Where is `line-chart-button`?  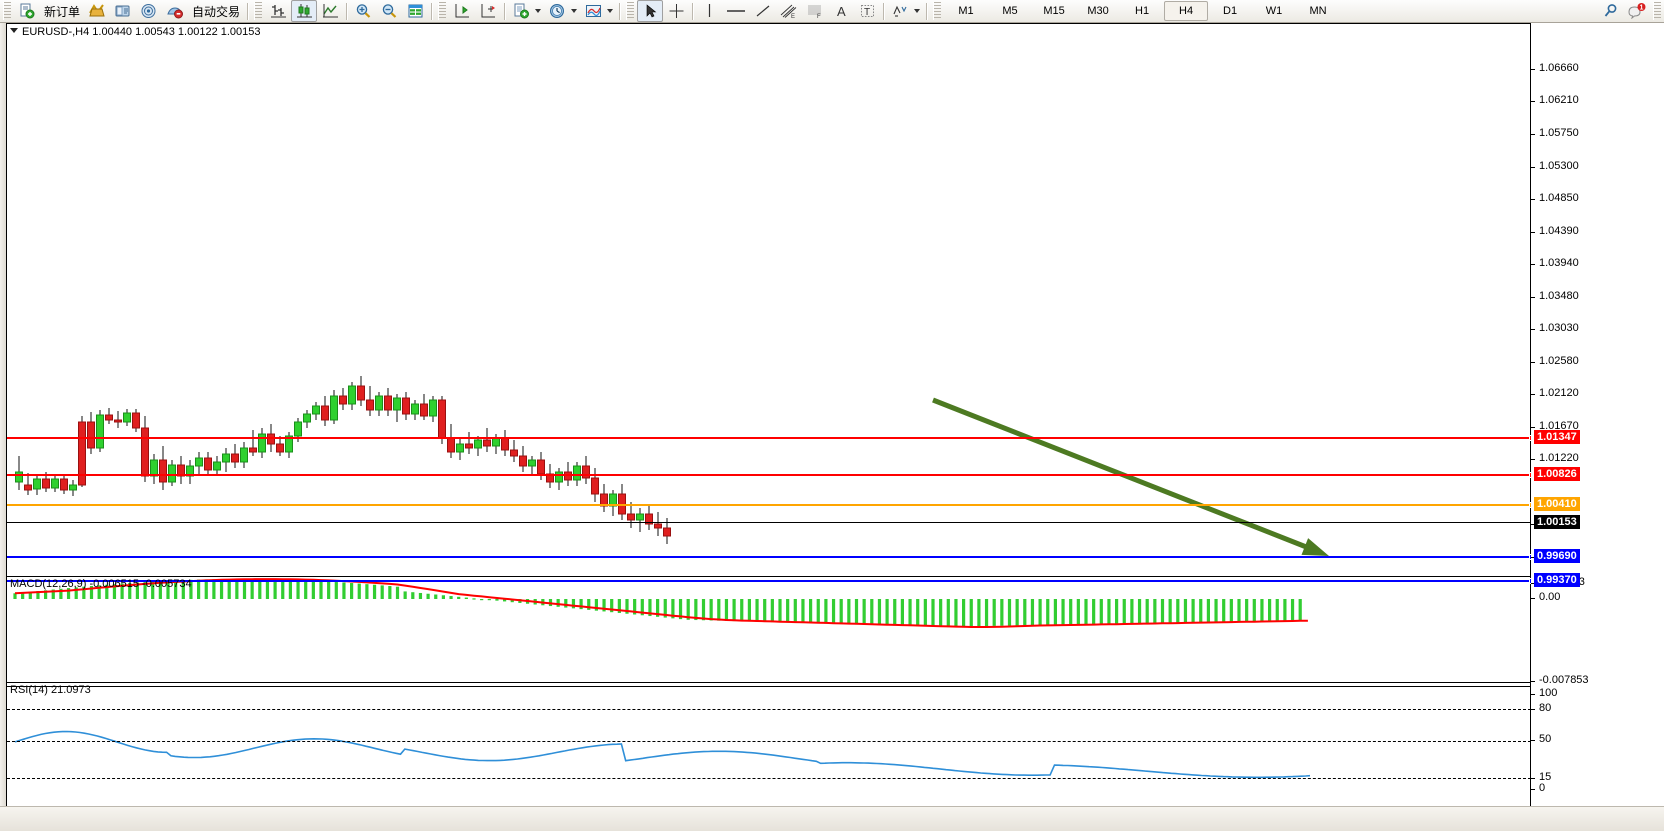
line-chart-button is located at coordinates (330, 11).